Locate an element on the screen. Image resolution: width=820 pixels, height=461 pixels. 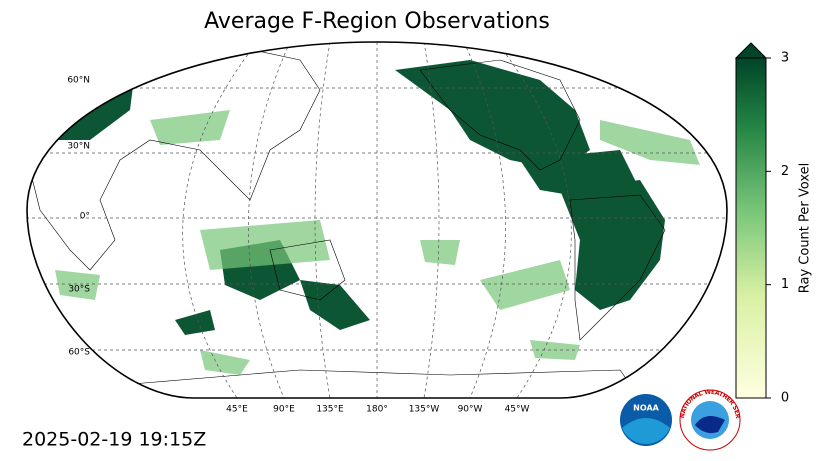
noaa-logo: NOAA is located at coordinates (646, 420).